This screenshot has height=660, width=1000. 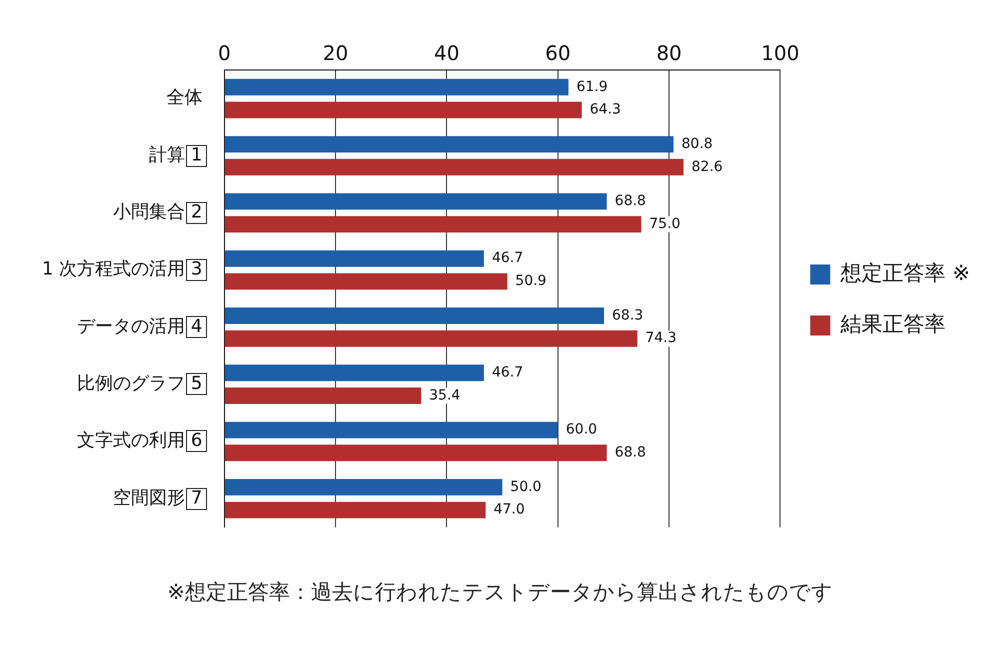 I want to click on x-tick-label: 60, so click(x=558, y=53).